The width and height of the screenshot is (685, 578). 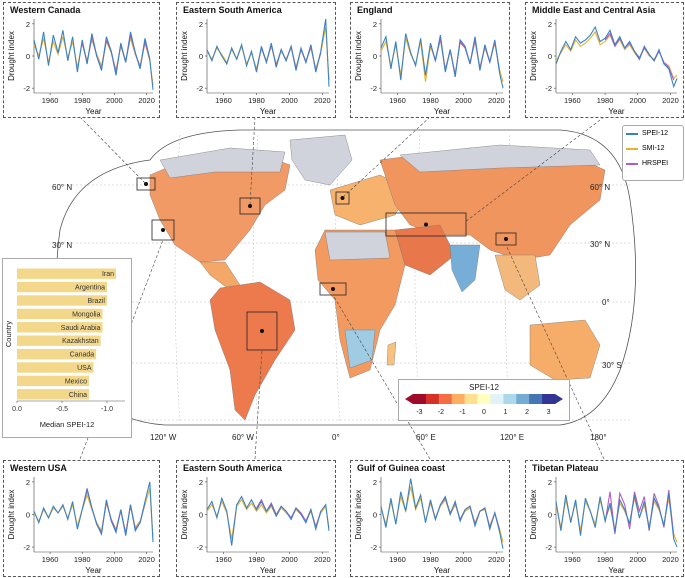 What do you see at coordinates (336, 437) in the screenshot?
I see `lon-label: 0°` at bounding box center [336, 437].